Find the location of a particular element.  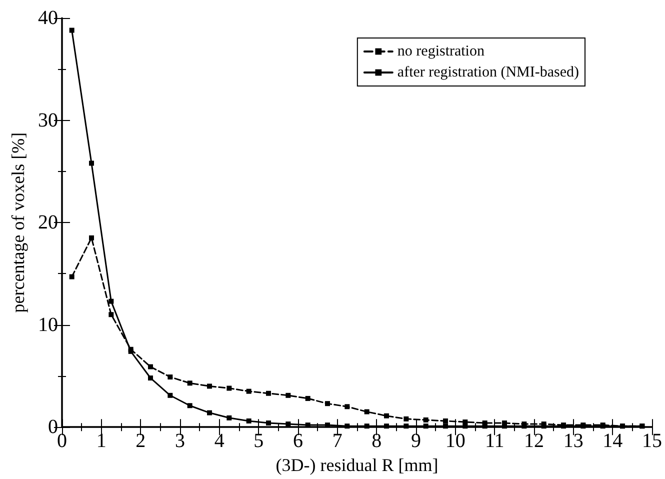

x-tick-label: 7 is located at coordinates (337, 441).